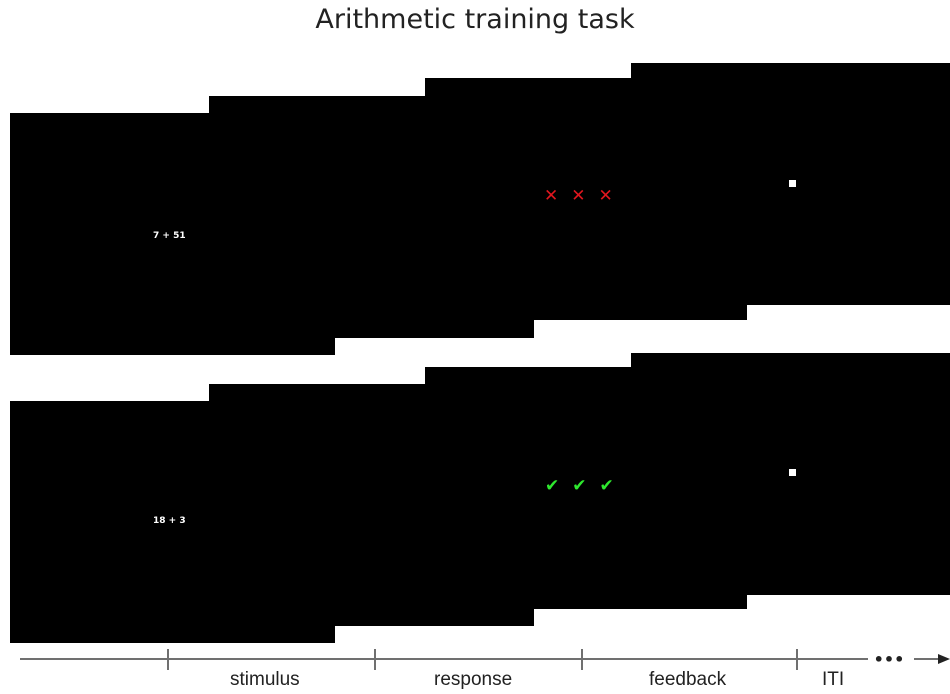 This screenshot has width=950, height=694. What do you see at coordinates (688, 679) in the screenshot?
I see `phase-label-feedback: feedback` at bounding box center [688, 679].